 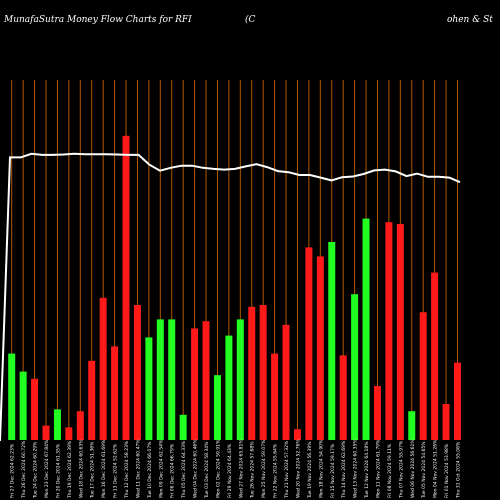 I want to click on x-tick-label: Tue 26 Nov 2024 57.68%, so click(x=253, y=470).